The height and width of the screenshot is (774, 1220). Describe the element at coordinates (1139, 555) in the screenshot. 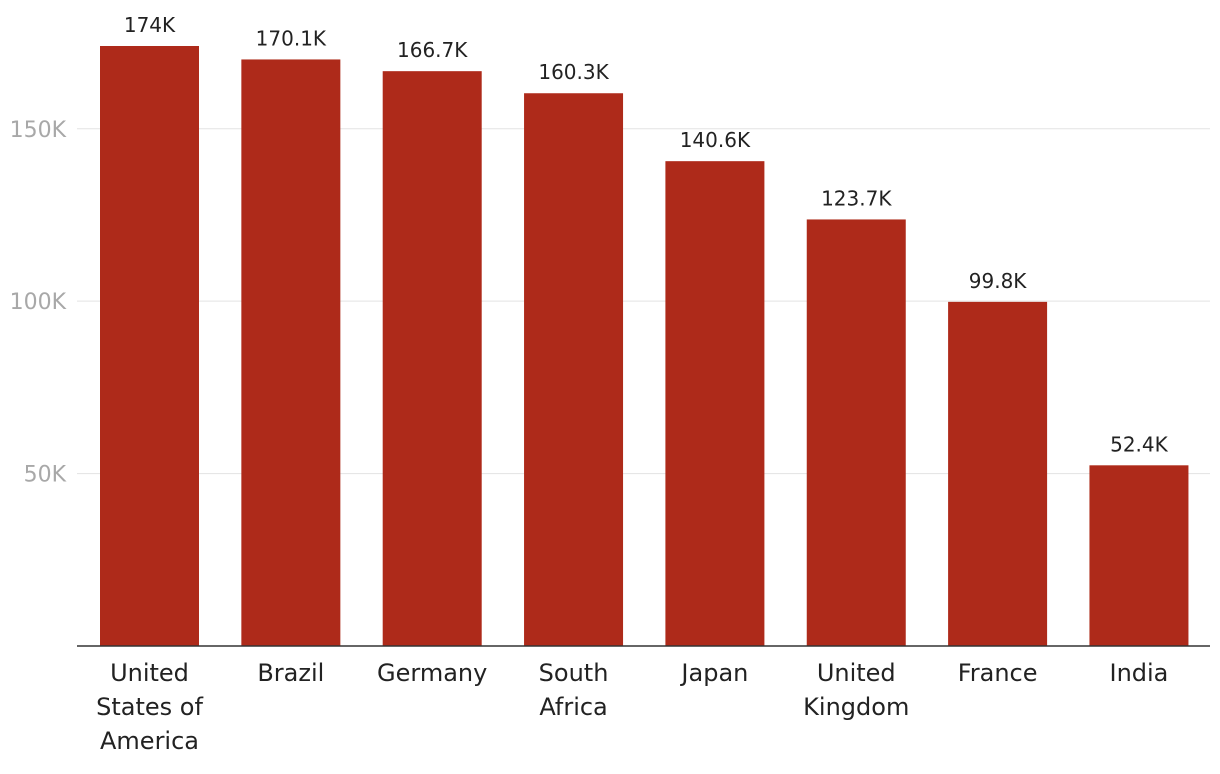

I see `bar-india` at that location.